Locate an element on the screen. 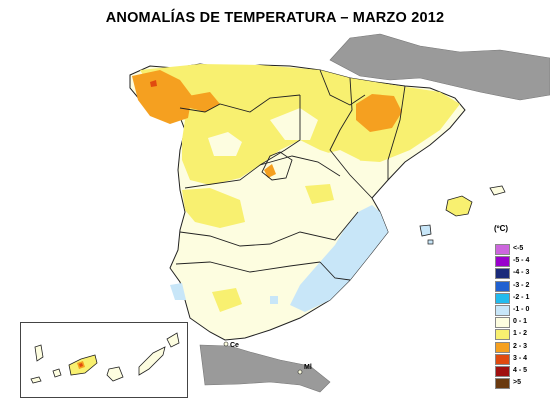 This screenshot has width=550, height=413. legend-item: 3 - 4 is located at coordinates (522, 359).